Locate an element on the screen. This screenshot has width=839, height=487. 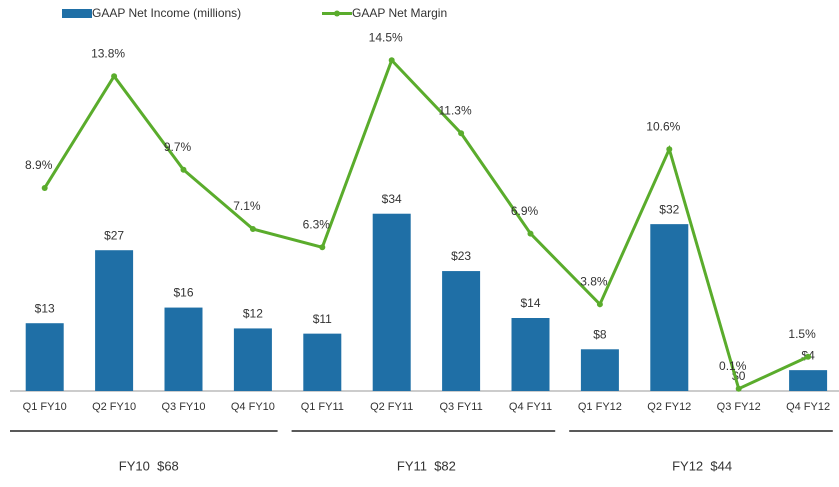
x-tick-label: Q1 FY10 is located at coordinates (45, 407).